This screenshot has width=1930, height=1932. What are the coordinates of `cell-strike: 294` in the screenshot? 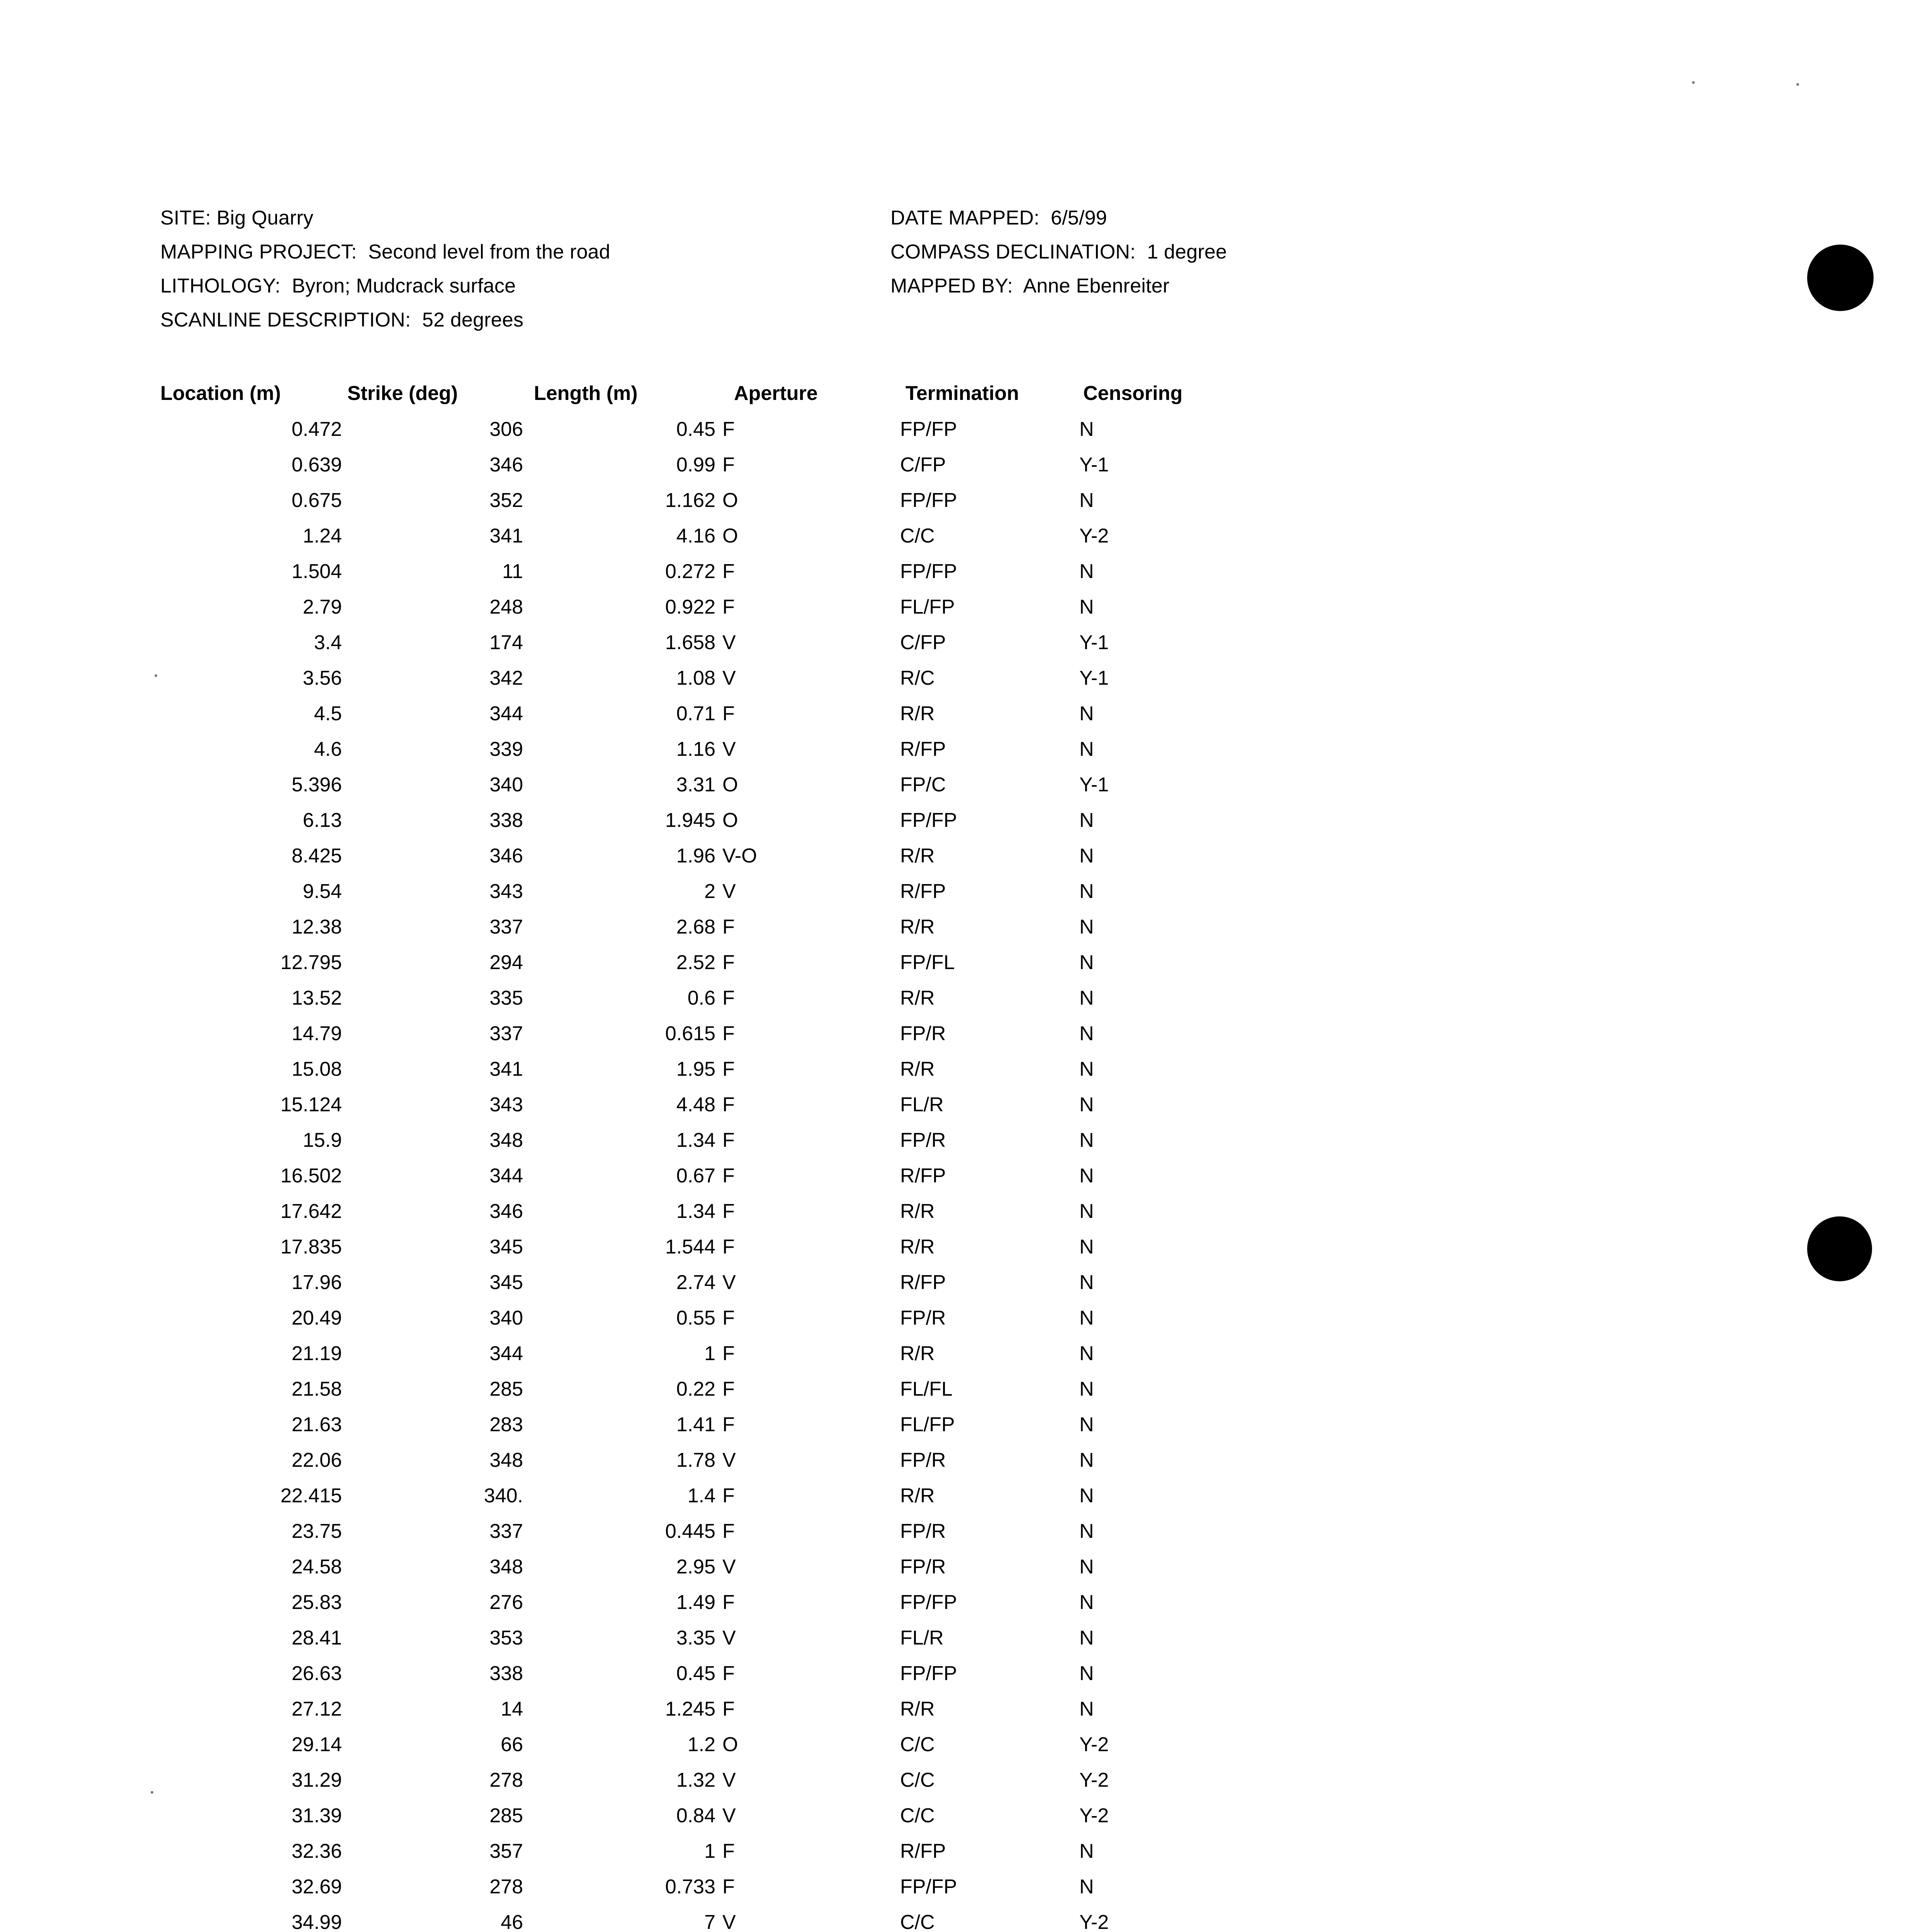 It's located at (506, 963).